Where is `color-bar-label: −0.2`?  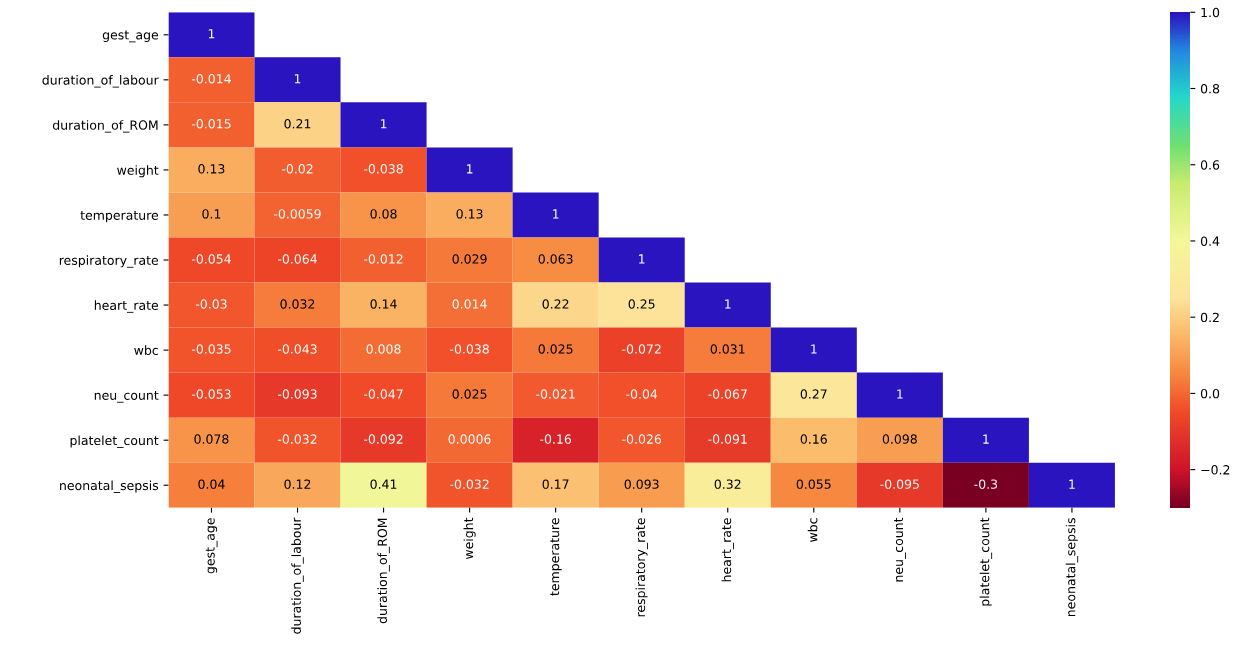
color-bar-label: −0.2 is located at coordinates (1215, 470).